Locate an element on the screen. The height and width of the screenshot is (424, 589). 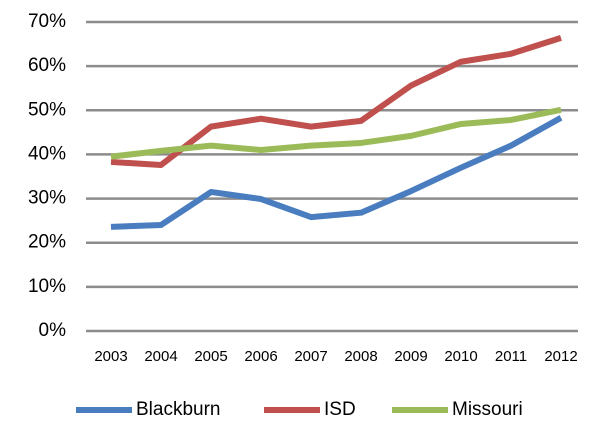
x-tick-label: 2005 is located at coordinates (210, 356).